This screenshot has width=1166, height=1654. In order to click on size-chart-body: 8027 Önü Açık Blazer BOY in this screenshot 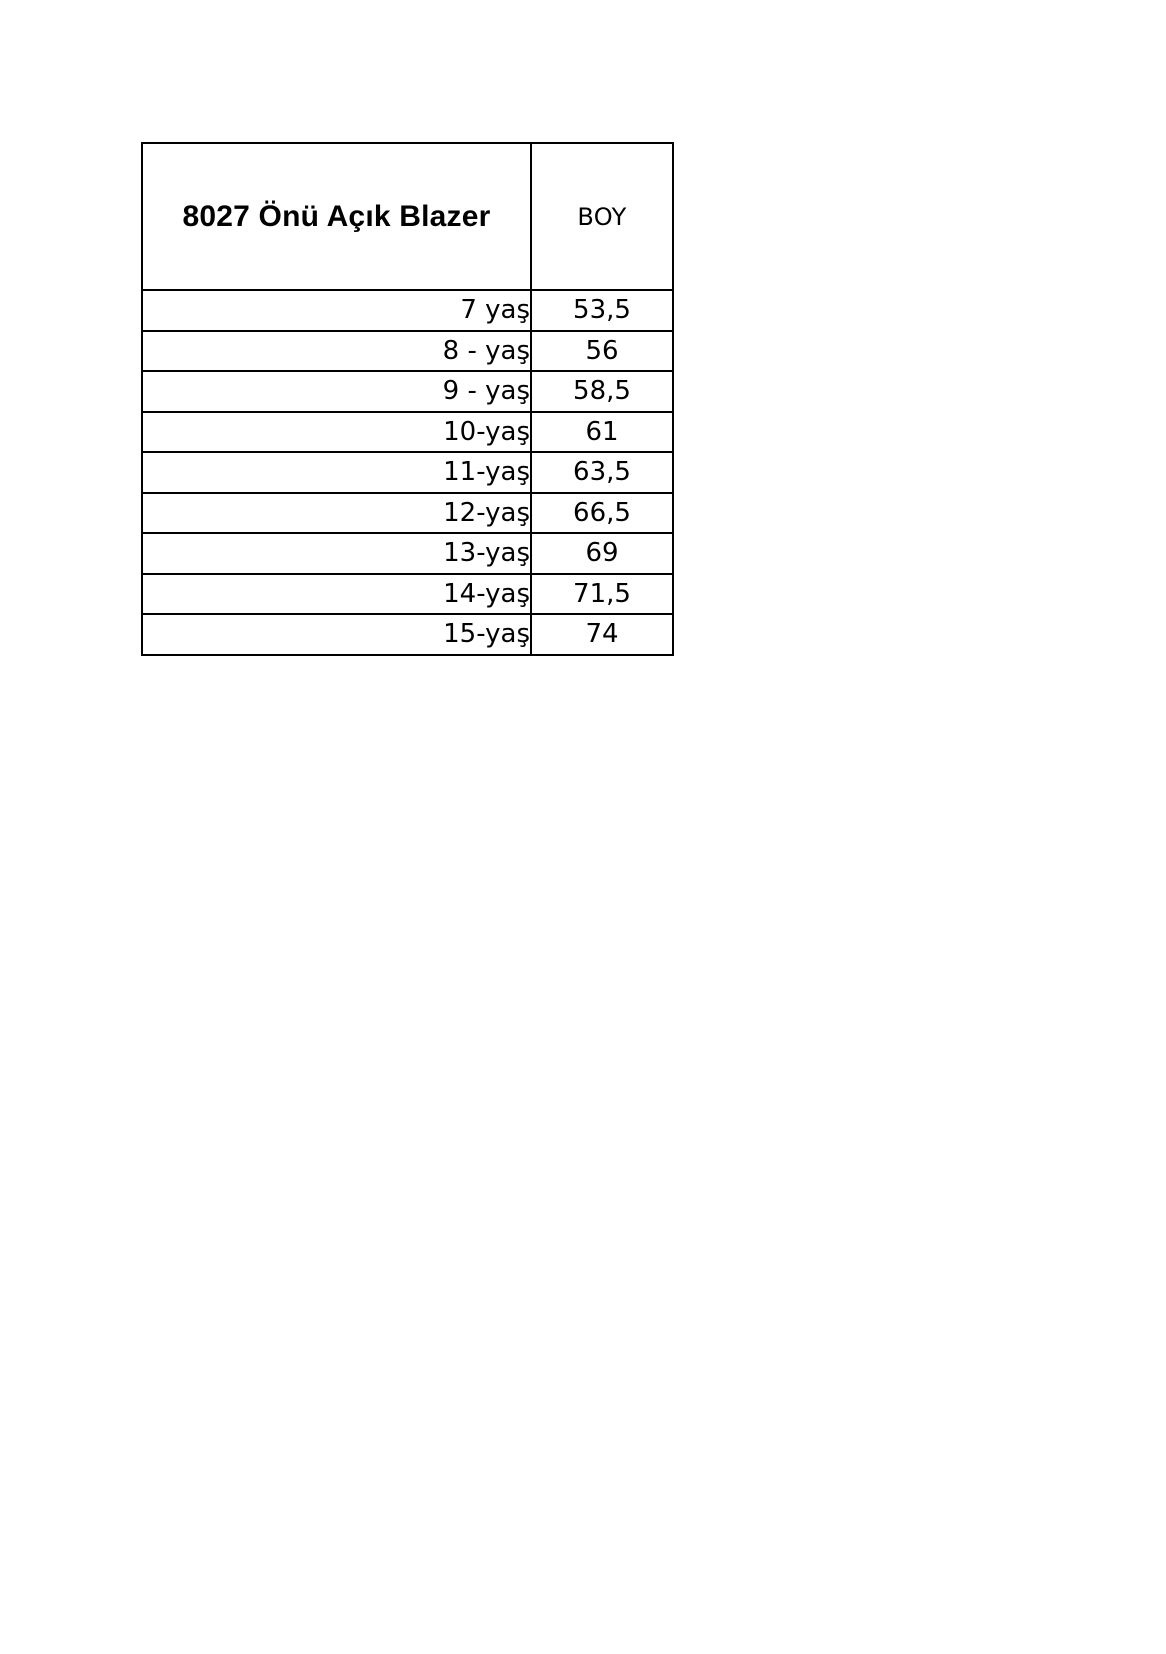, I will do `click(407, 216)`.